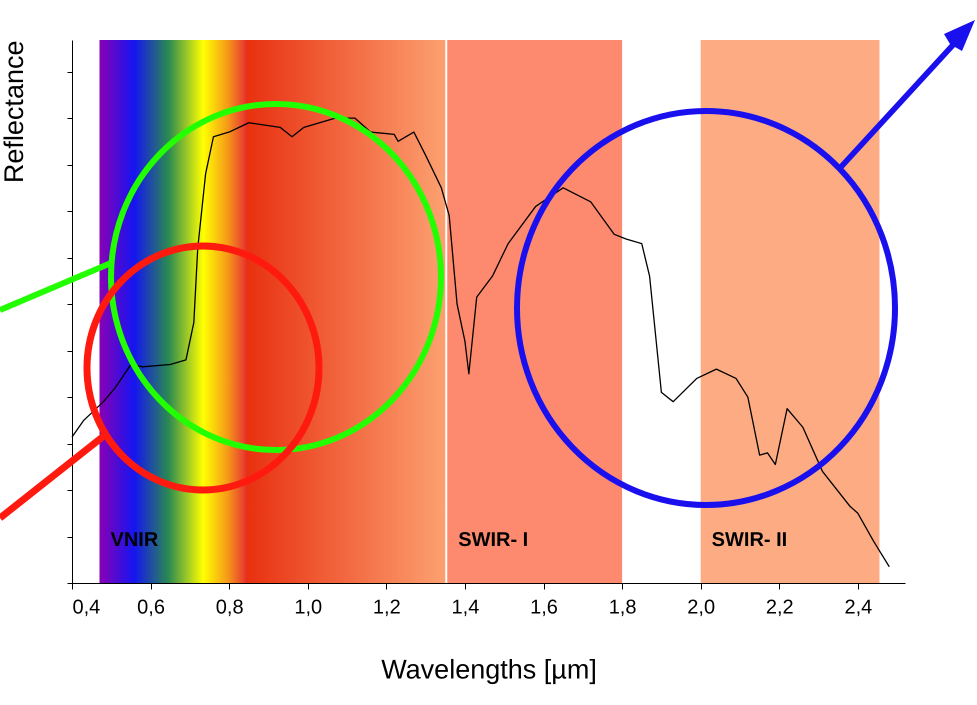  What do you see at coordinates (858, 607) in the screenshot?
I see `x-tick-label: 2,4` at bounding box center [858, 607].